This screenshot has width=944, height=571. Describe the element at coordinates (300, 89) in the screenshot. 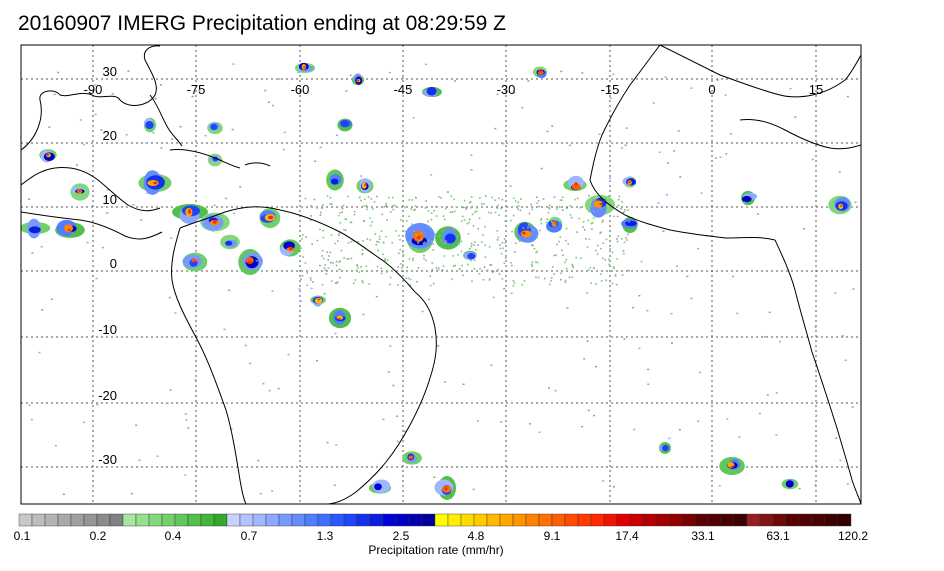

I see `longitude-label: -60` at that location.